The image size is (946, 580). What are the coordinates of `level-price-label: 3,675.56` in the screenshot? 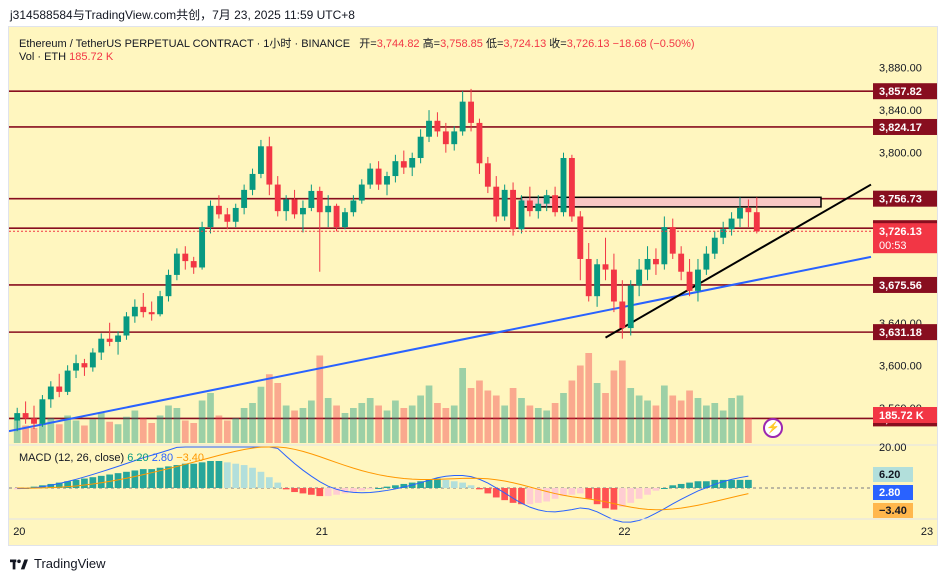 It's located at (900, 286).